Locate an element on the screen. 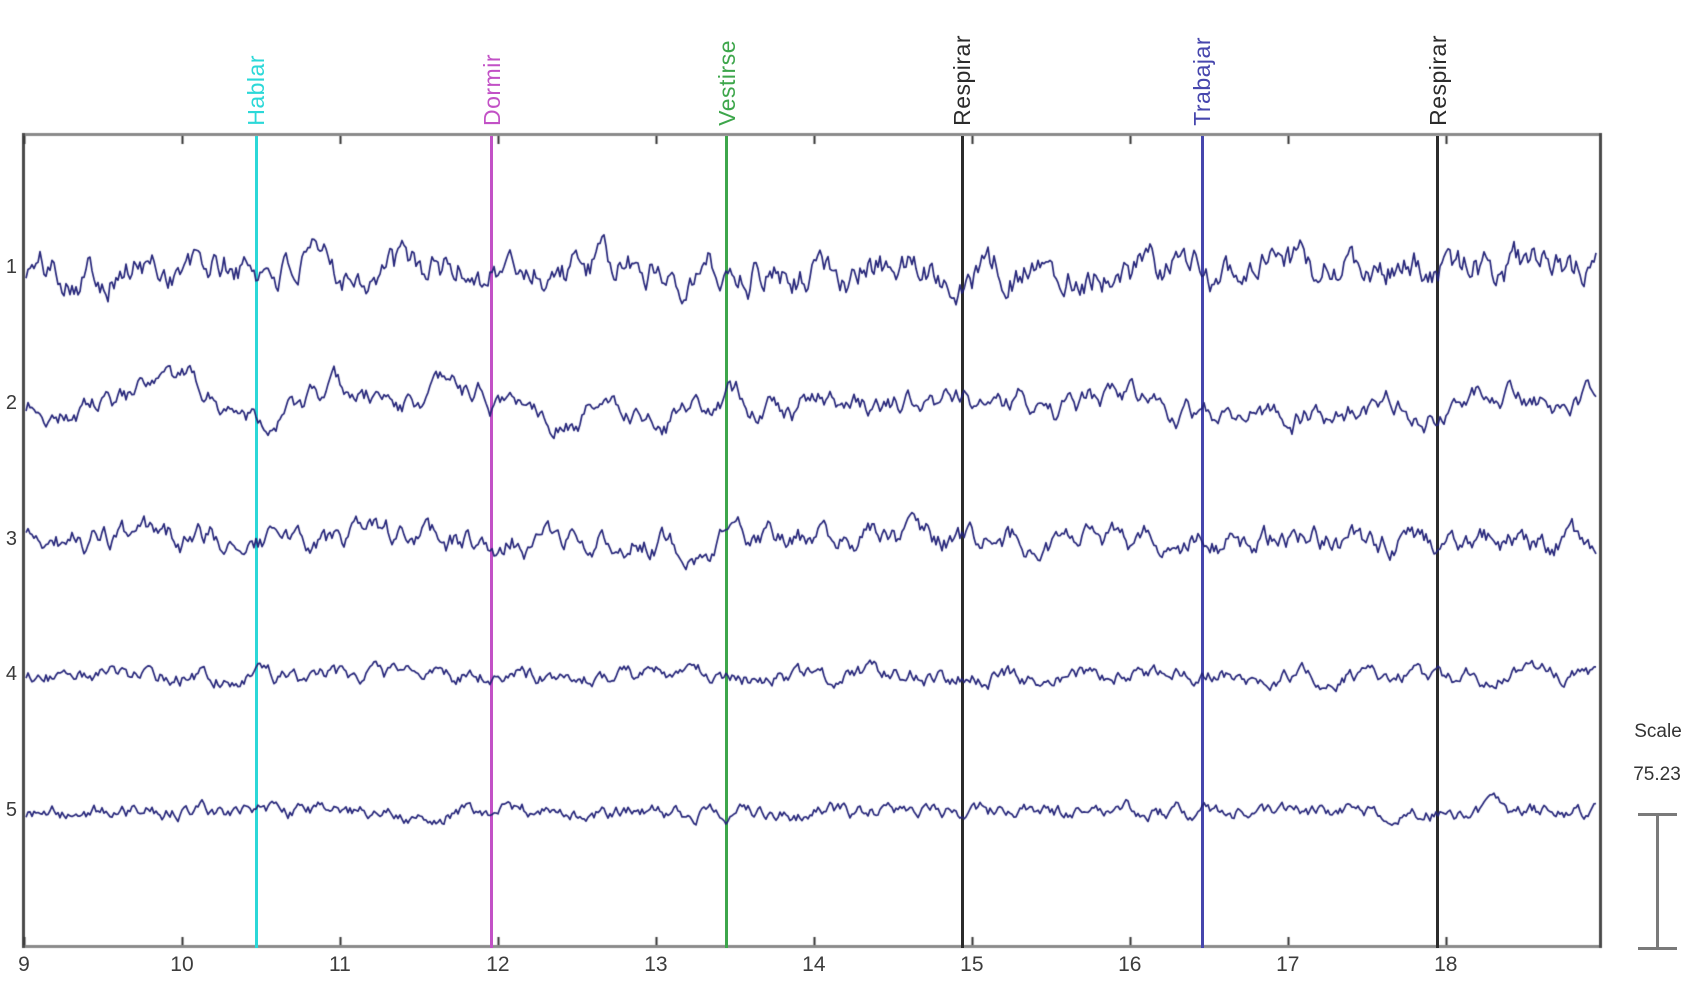  scale-value: 75.23 is located at coordinates (1657, 774).